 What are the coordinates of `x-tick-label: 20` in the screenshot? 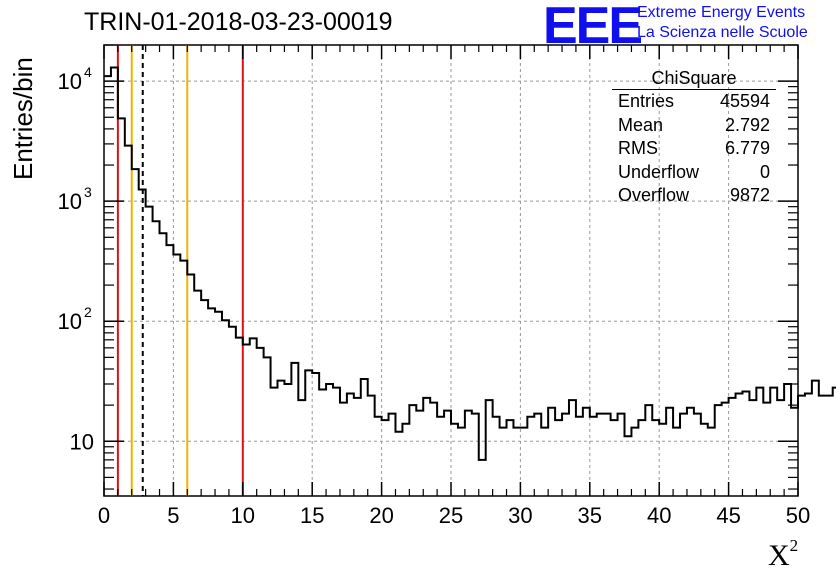 It's located at (381, 515).